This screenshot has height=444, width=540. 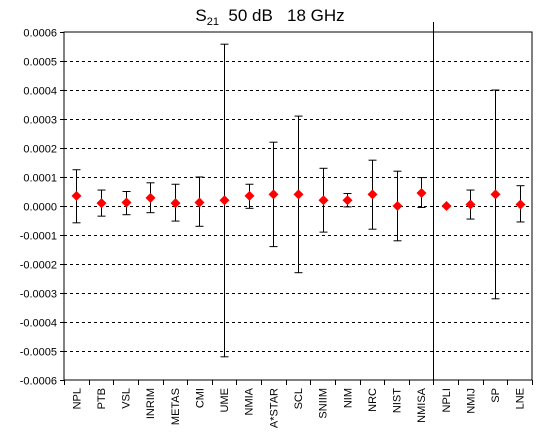 I want to click on x-tick-label: UME, so click(x=225, y=400).